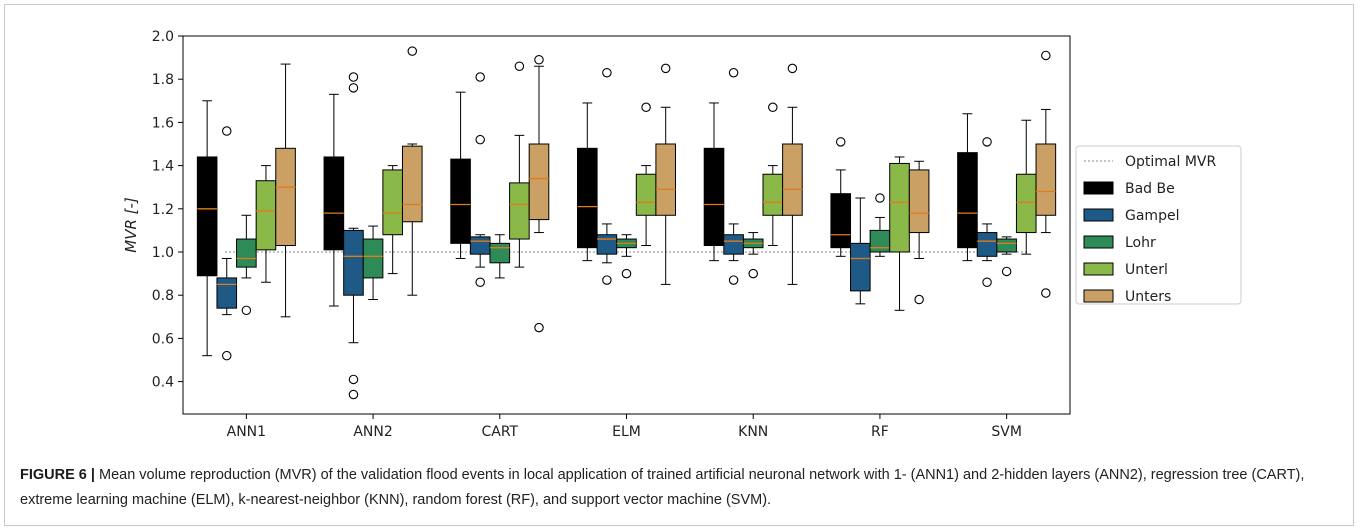 The image size is (1360, 532). Describe the element at coordinates (246, 432) in the screenshot. I see `x-tick-label: ANN1` at that location.